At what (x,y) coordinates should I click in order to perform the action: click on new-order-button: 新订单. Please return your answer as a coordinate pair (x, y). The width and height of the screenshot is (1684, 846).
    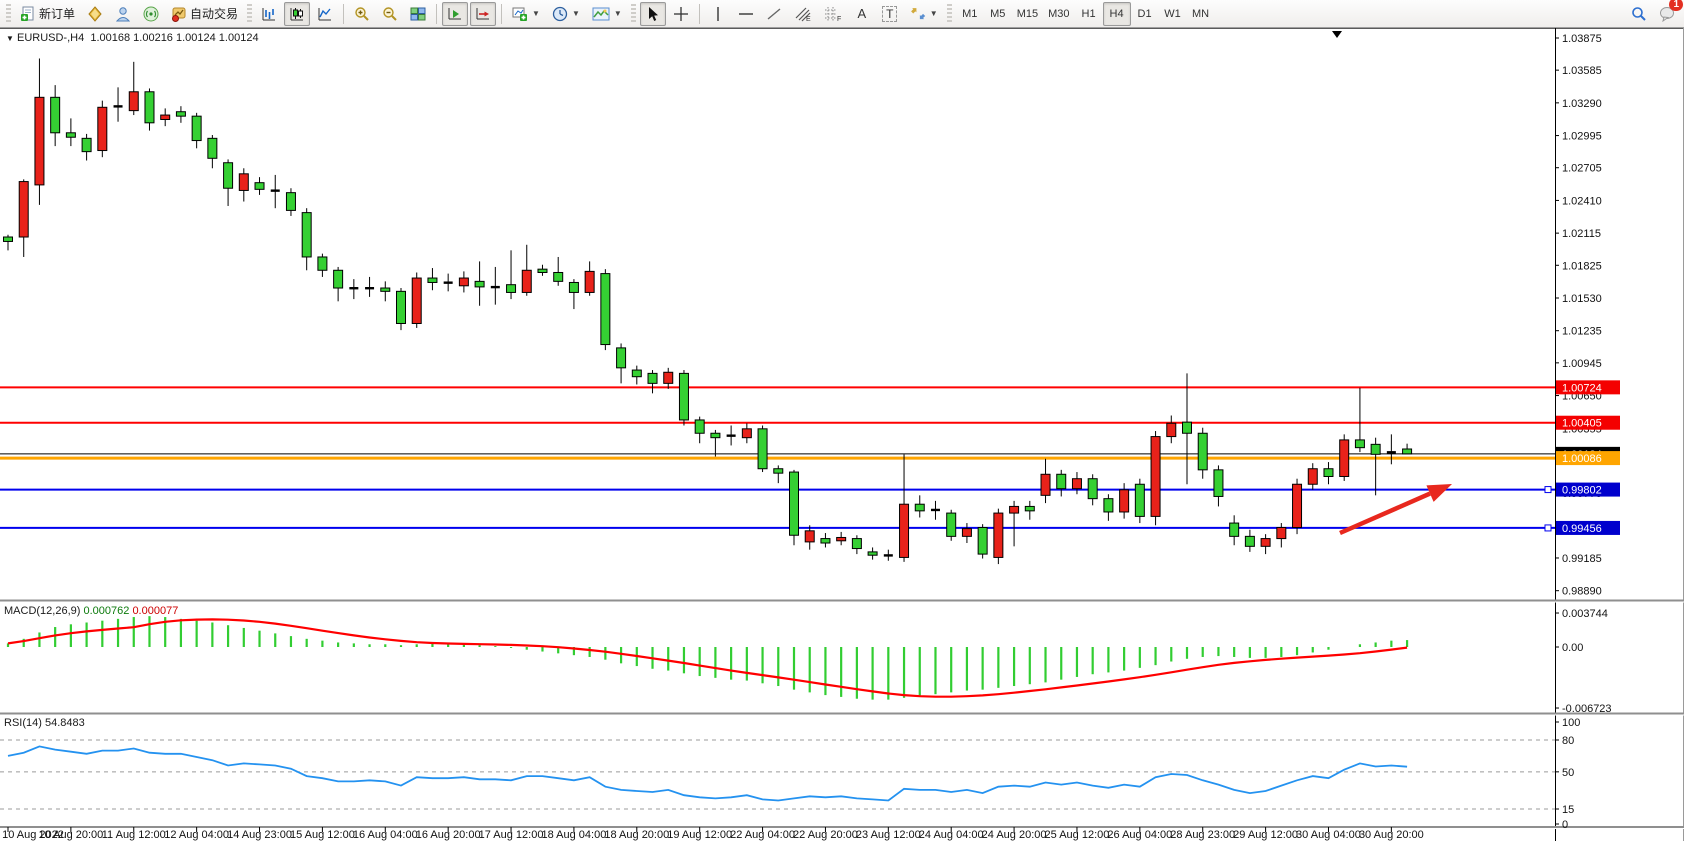
    Looking at the image, I should click on (47, 14).